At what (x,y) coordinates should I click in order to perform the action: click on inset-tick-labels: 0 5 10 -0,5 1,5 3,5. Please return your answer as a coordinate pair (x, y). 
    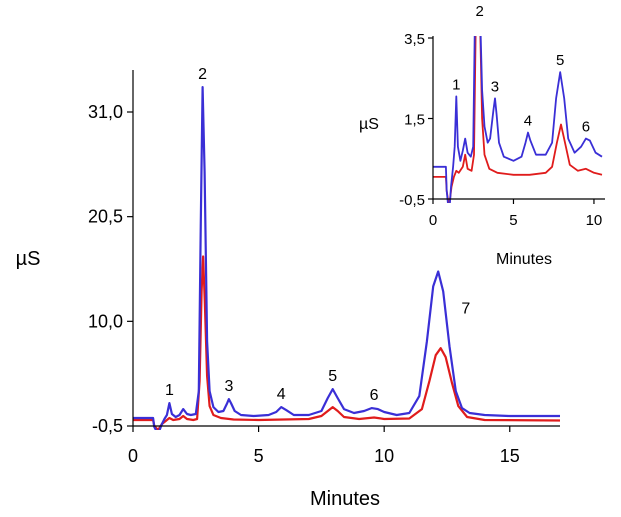
    Looking at the image, I should click on (500, 130).